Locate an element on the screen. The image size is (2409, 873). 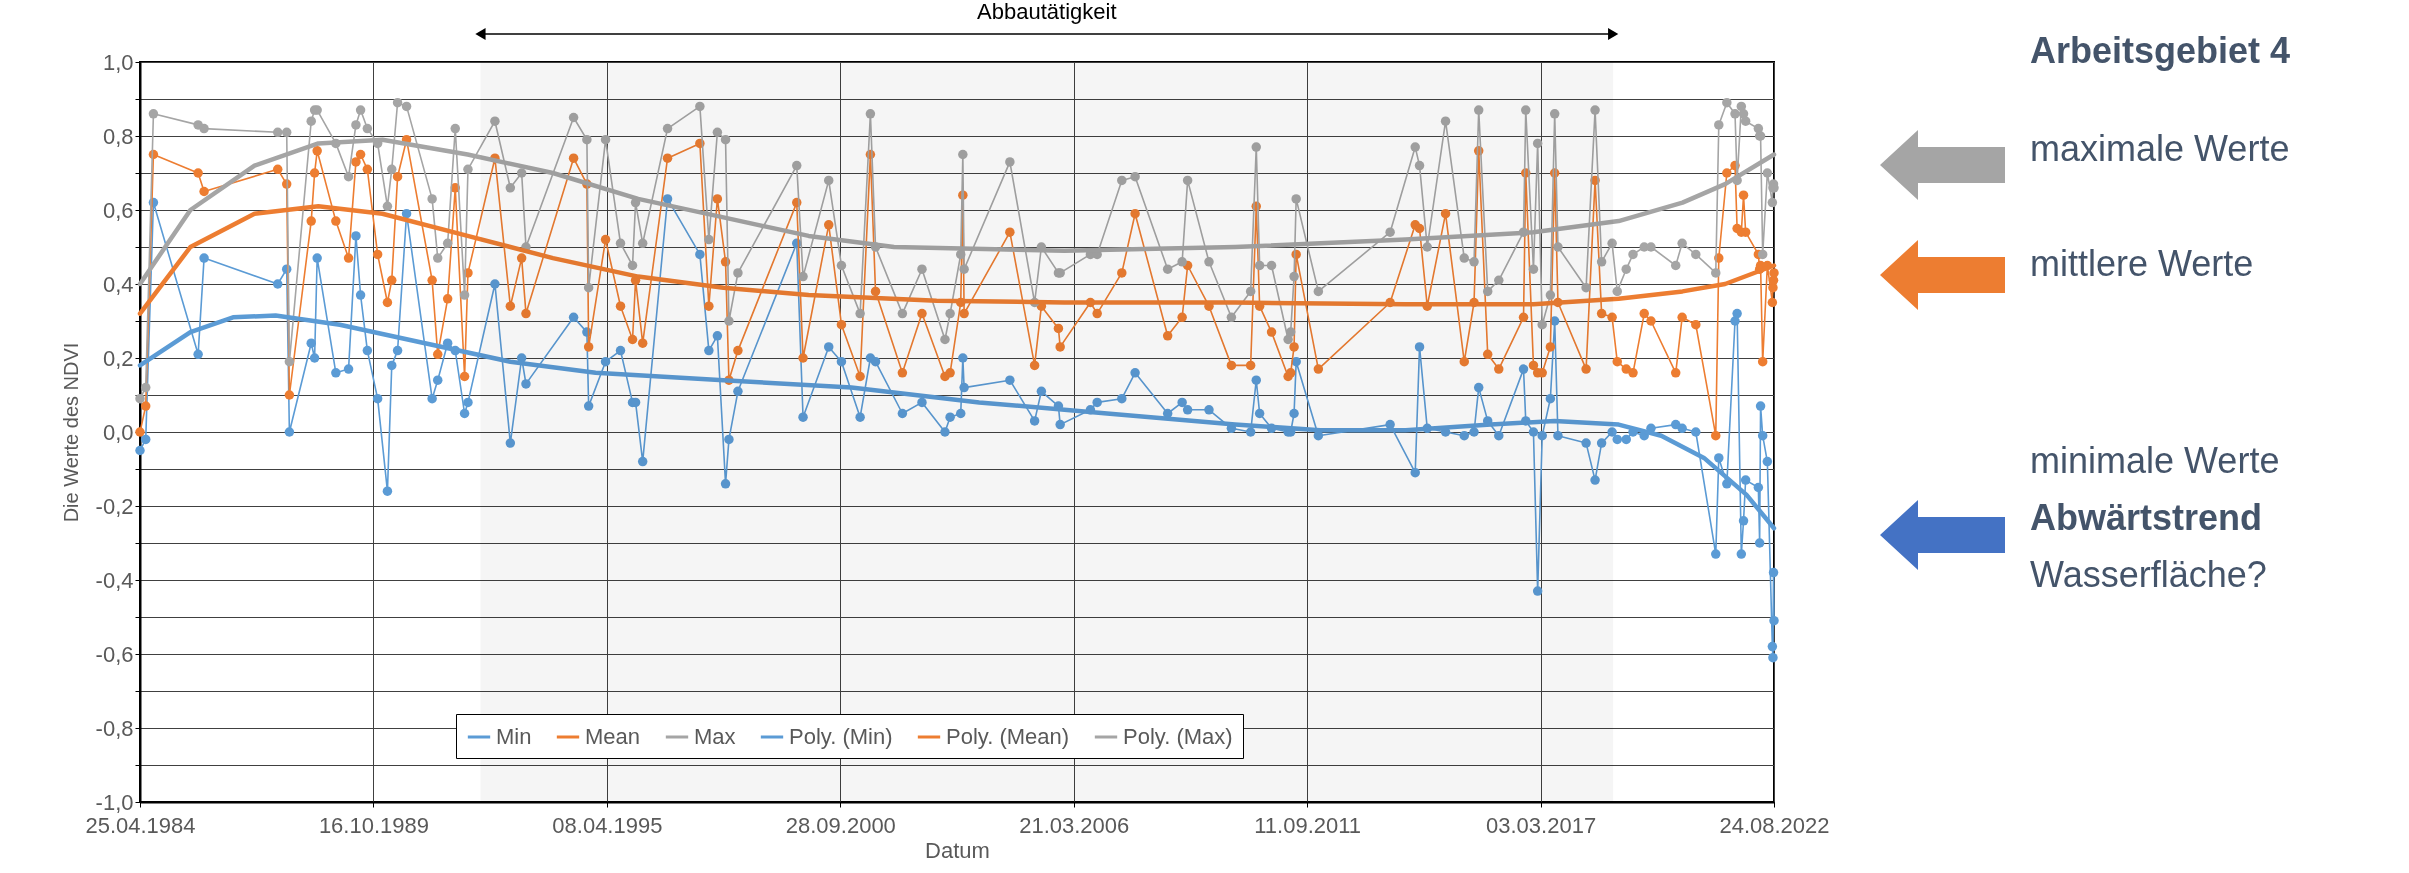
legend-label: Poly. (Max) is located at coordinates (1178, 736).